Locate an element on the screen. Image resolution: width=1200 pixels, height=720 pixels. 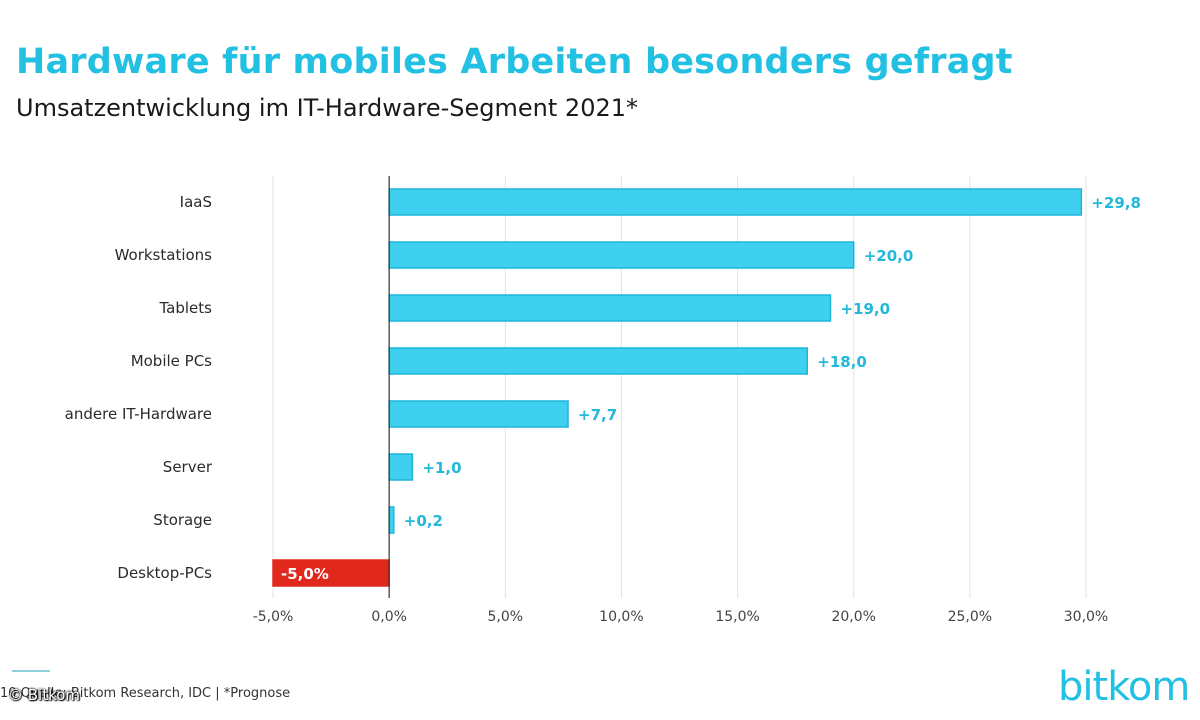
x-tick-label: 30,0% is located at coordinates (1086, 617).